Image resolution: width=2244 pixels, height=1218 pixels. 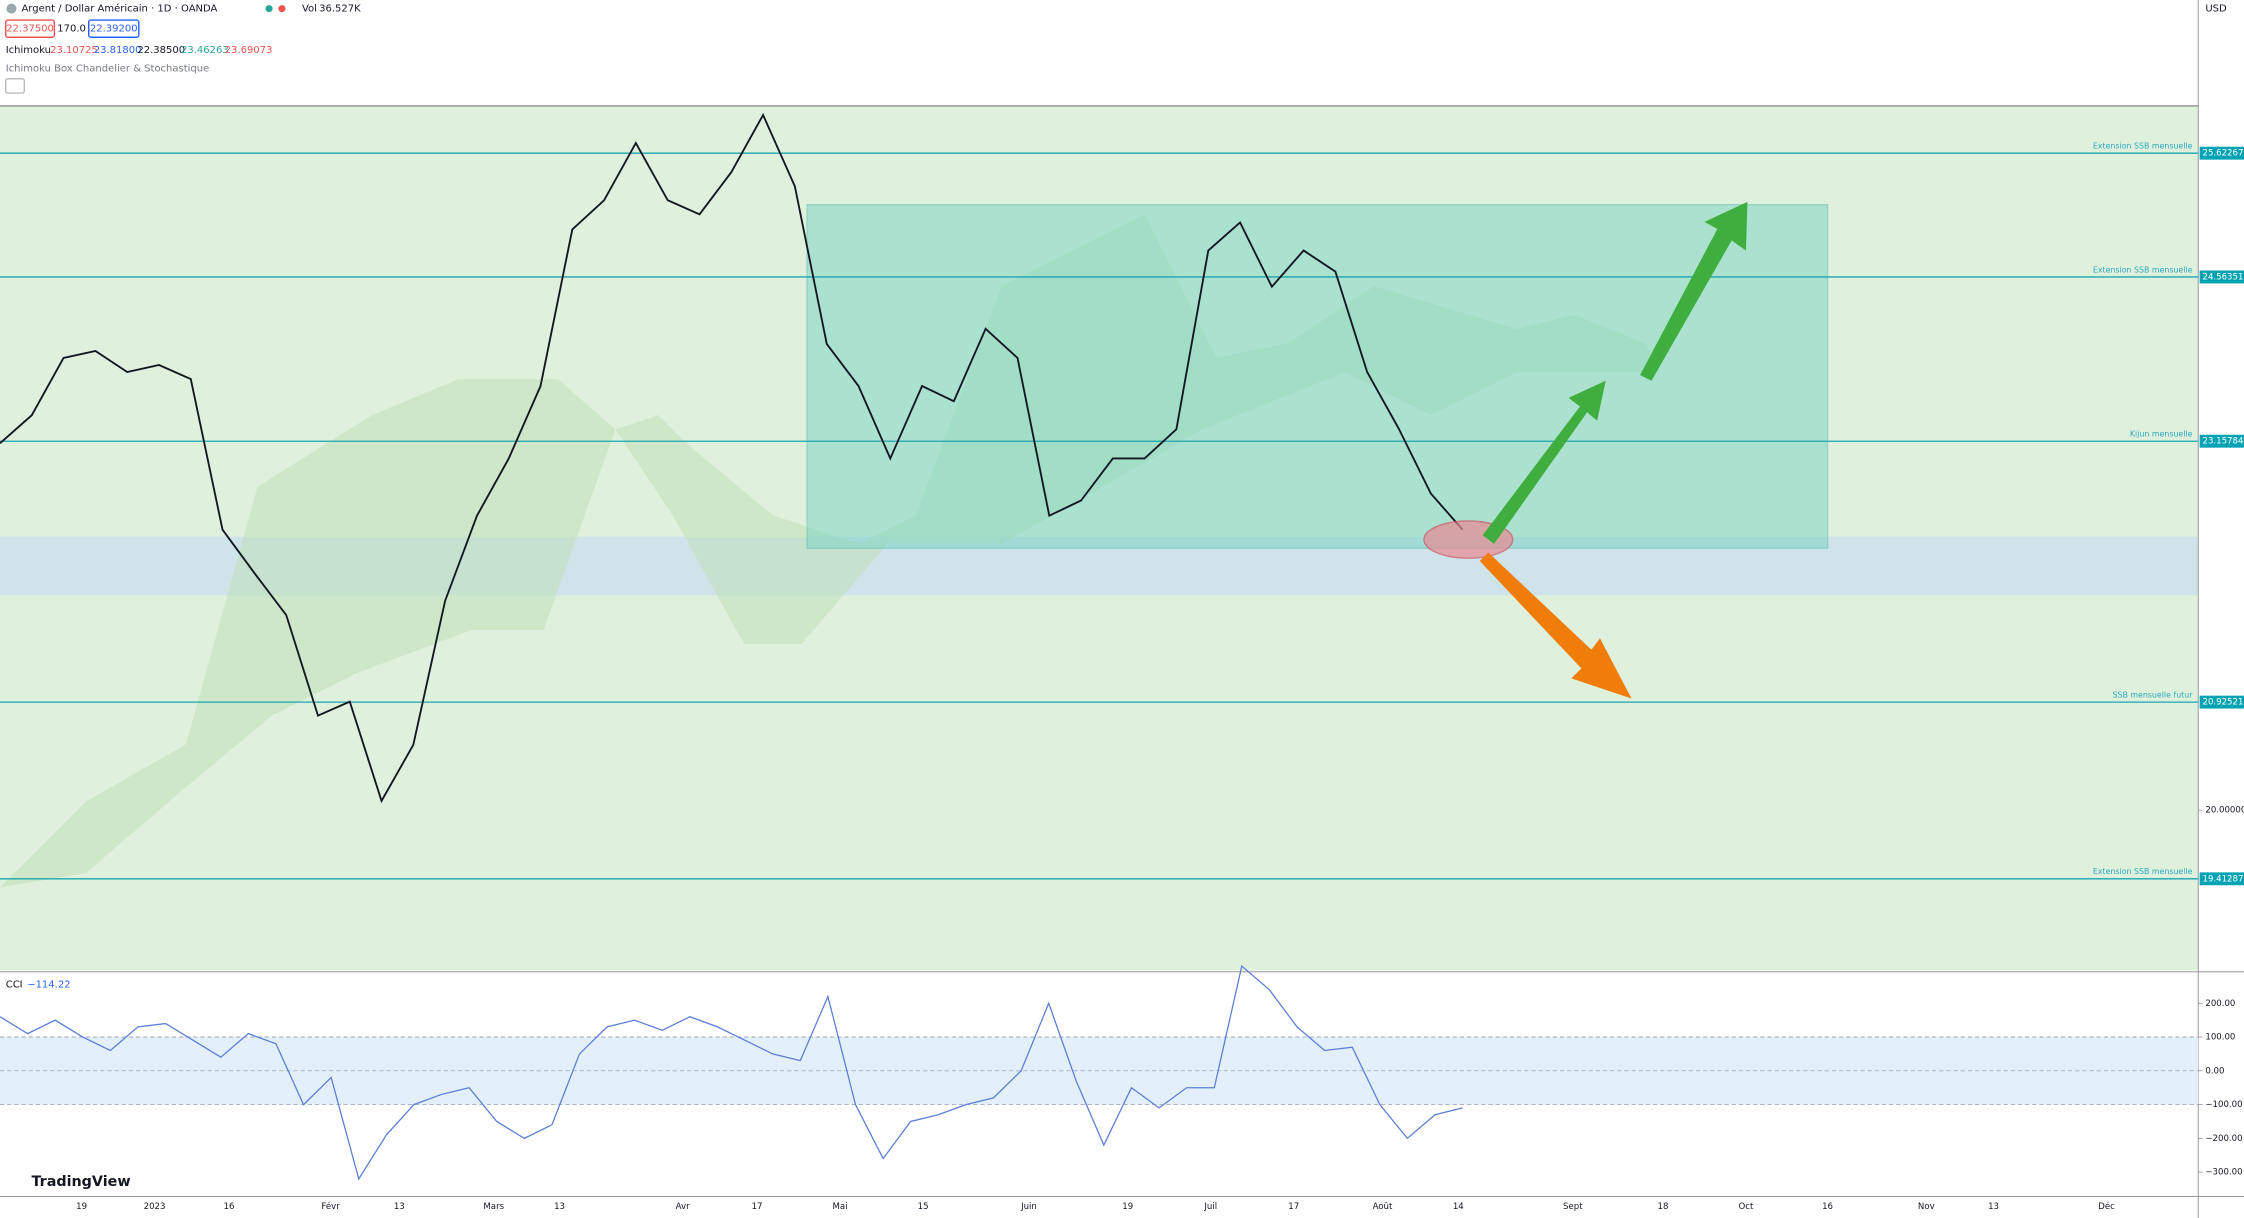 I want to click on sell-button, so click(x=30, y=28).